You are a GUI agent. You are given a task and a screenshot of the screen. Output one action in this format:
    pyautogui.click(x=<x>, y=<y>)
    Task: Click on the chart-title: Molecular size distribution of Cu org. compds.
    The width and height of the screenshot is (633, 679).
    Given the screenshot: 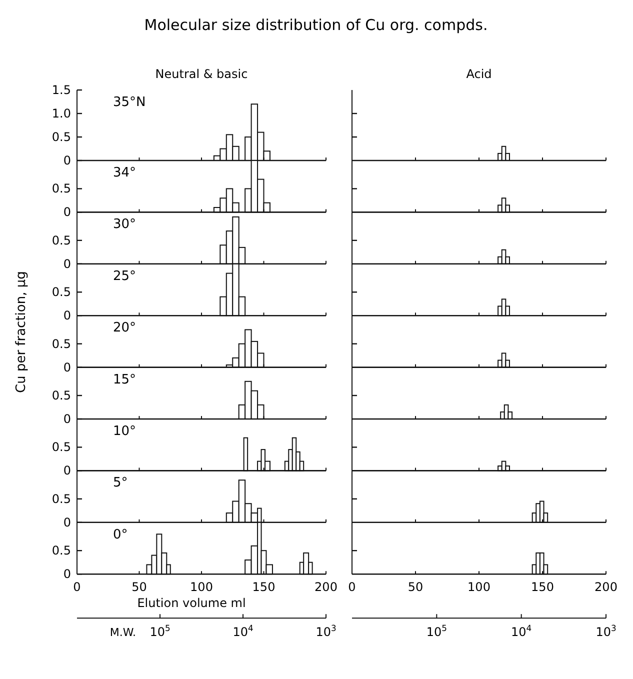 What is the action you would take?
    pyautogui.click(x=316, y=25)
    